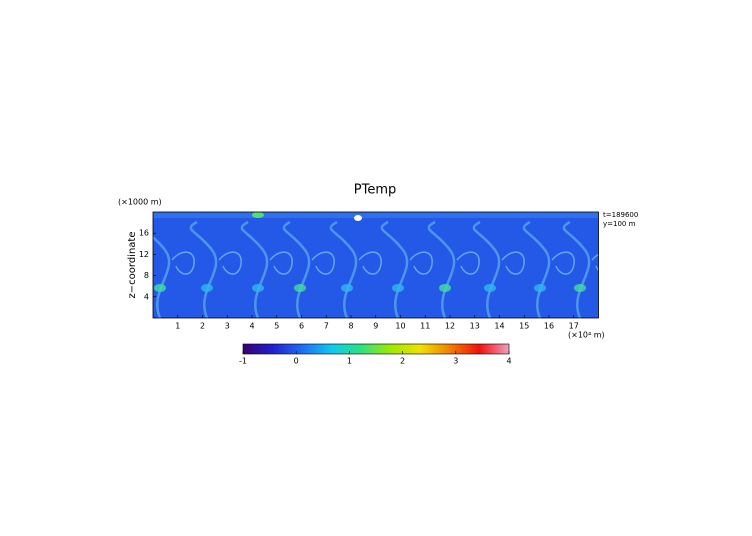 This screenshot has width=752, height=536. Describe the element at coordinates (402, 361) in the screenshot. I see `colorbar-tick-label: 2` at that location.